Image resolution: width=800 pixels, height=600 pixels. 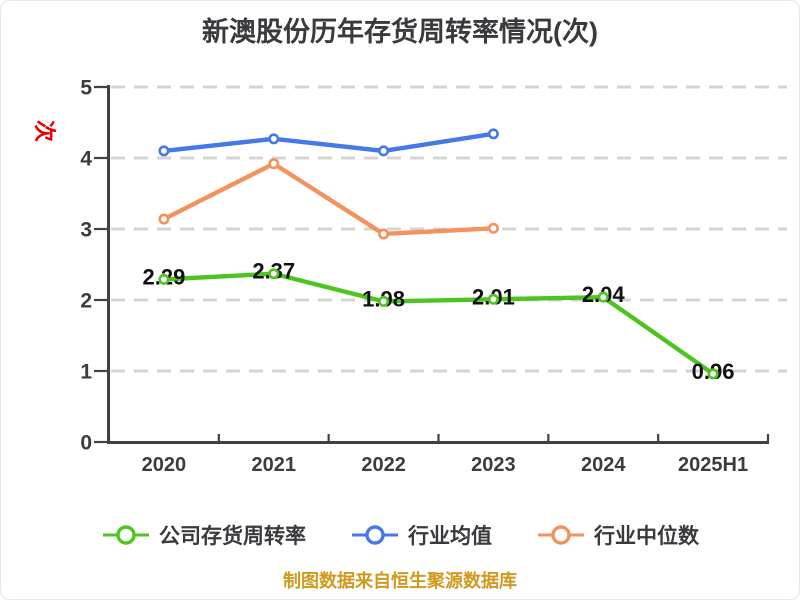 I want to click on legend-marker-industry-average-icon, so click(x=375, y=535).